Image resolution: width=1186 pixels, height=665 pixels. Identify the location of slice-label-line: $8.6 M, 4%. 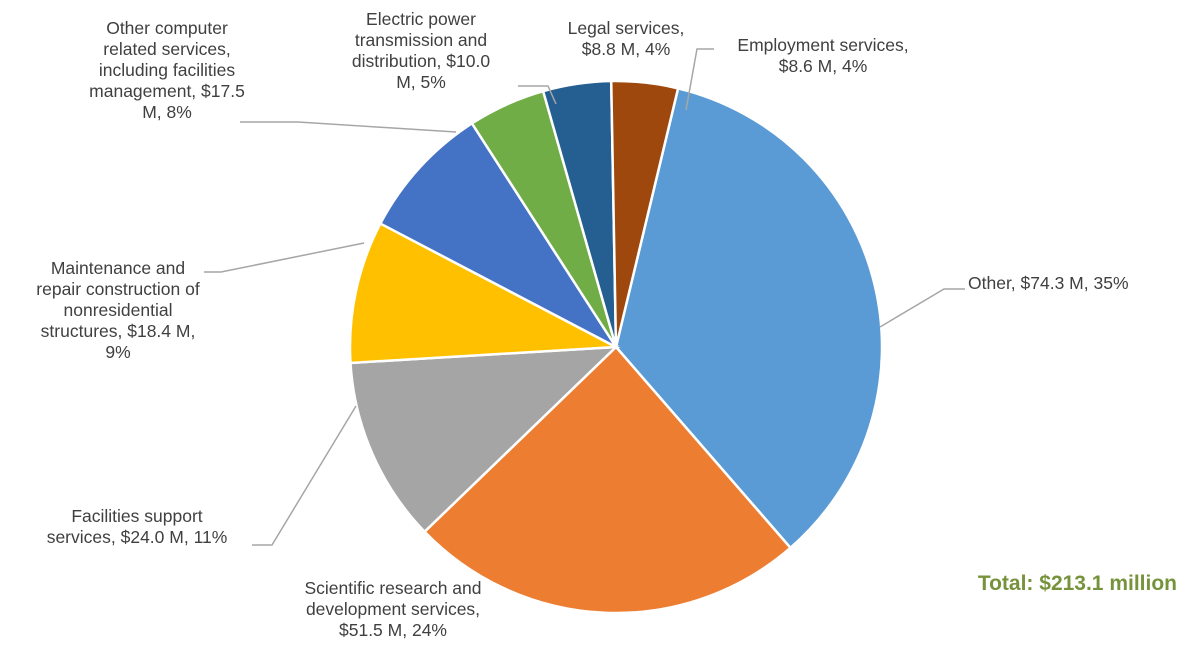
(823, 66).